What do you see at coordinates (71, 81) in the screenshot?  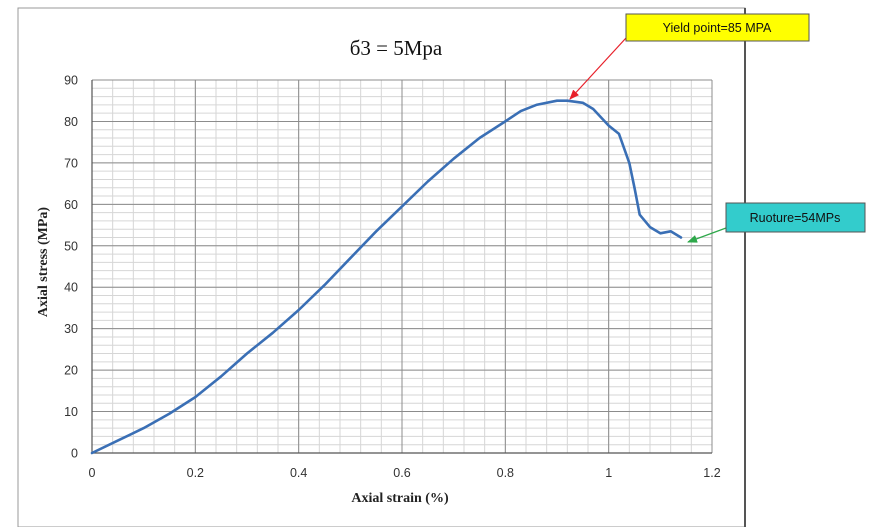 I see `y-tick-label: 90` at bounding box center [71, 81].